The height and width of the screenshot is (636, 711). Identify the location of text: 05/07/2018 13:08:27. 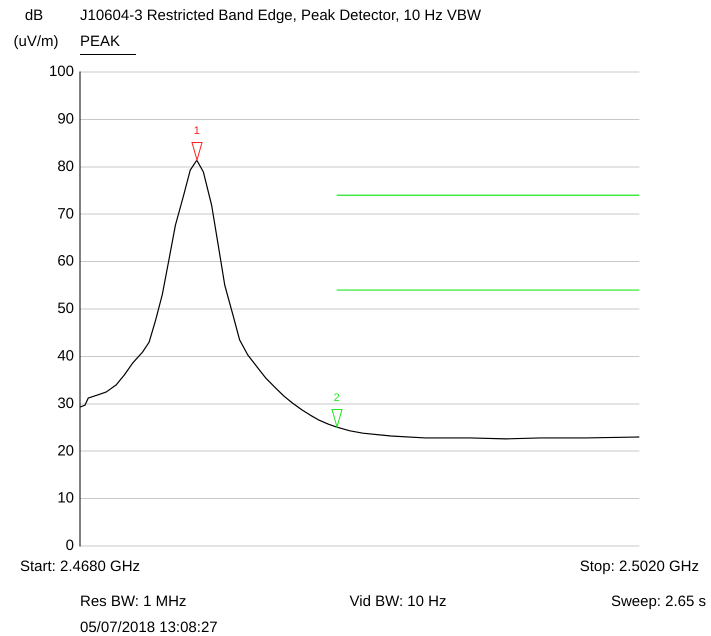
(149, 627).